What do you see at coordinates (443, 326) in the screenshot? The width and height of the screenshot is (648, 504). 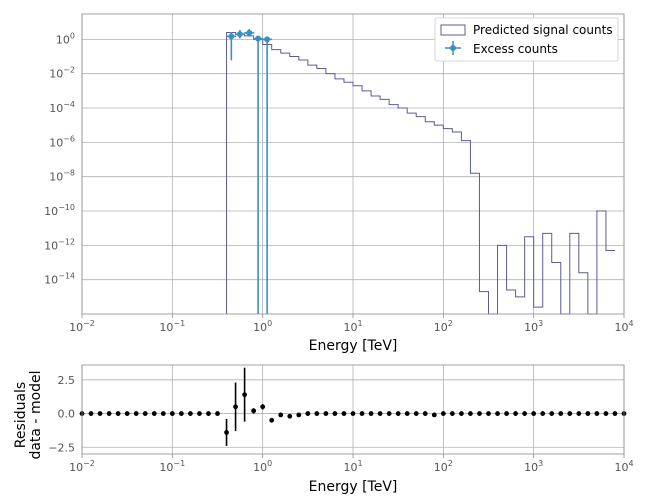 I see `top-xtick-label-4: 10²` at bounding box center [443, 326].